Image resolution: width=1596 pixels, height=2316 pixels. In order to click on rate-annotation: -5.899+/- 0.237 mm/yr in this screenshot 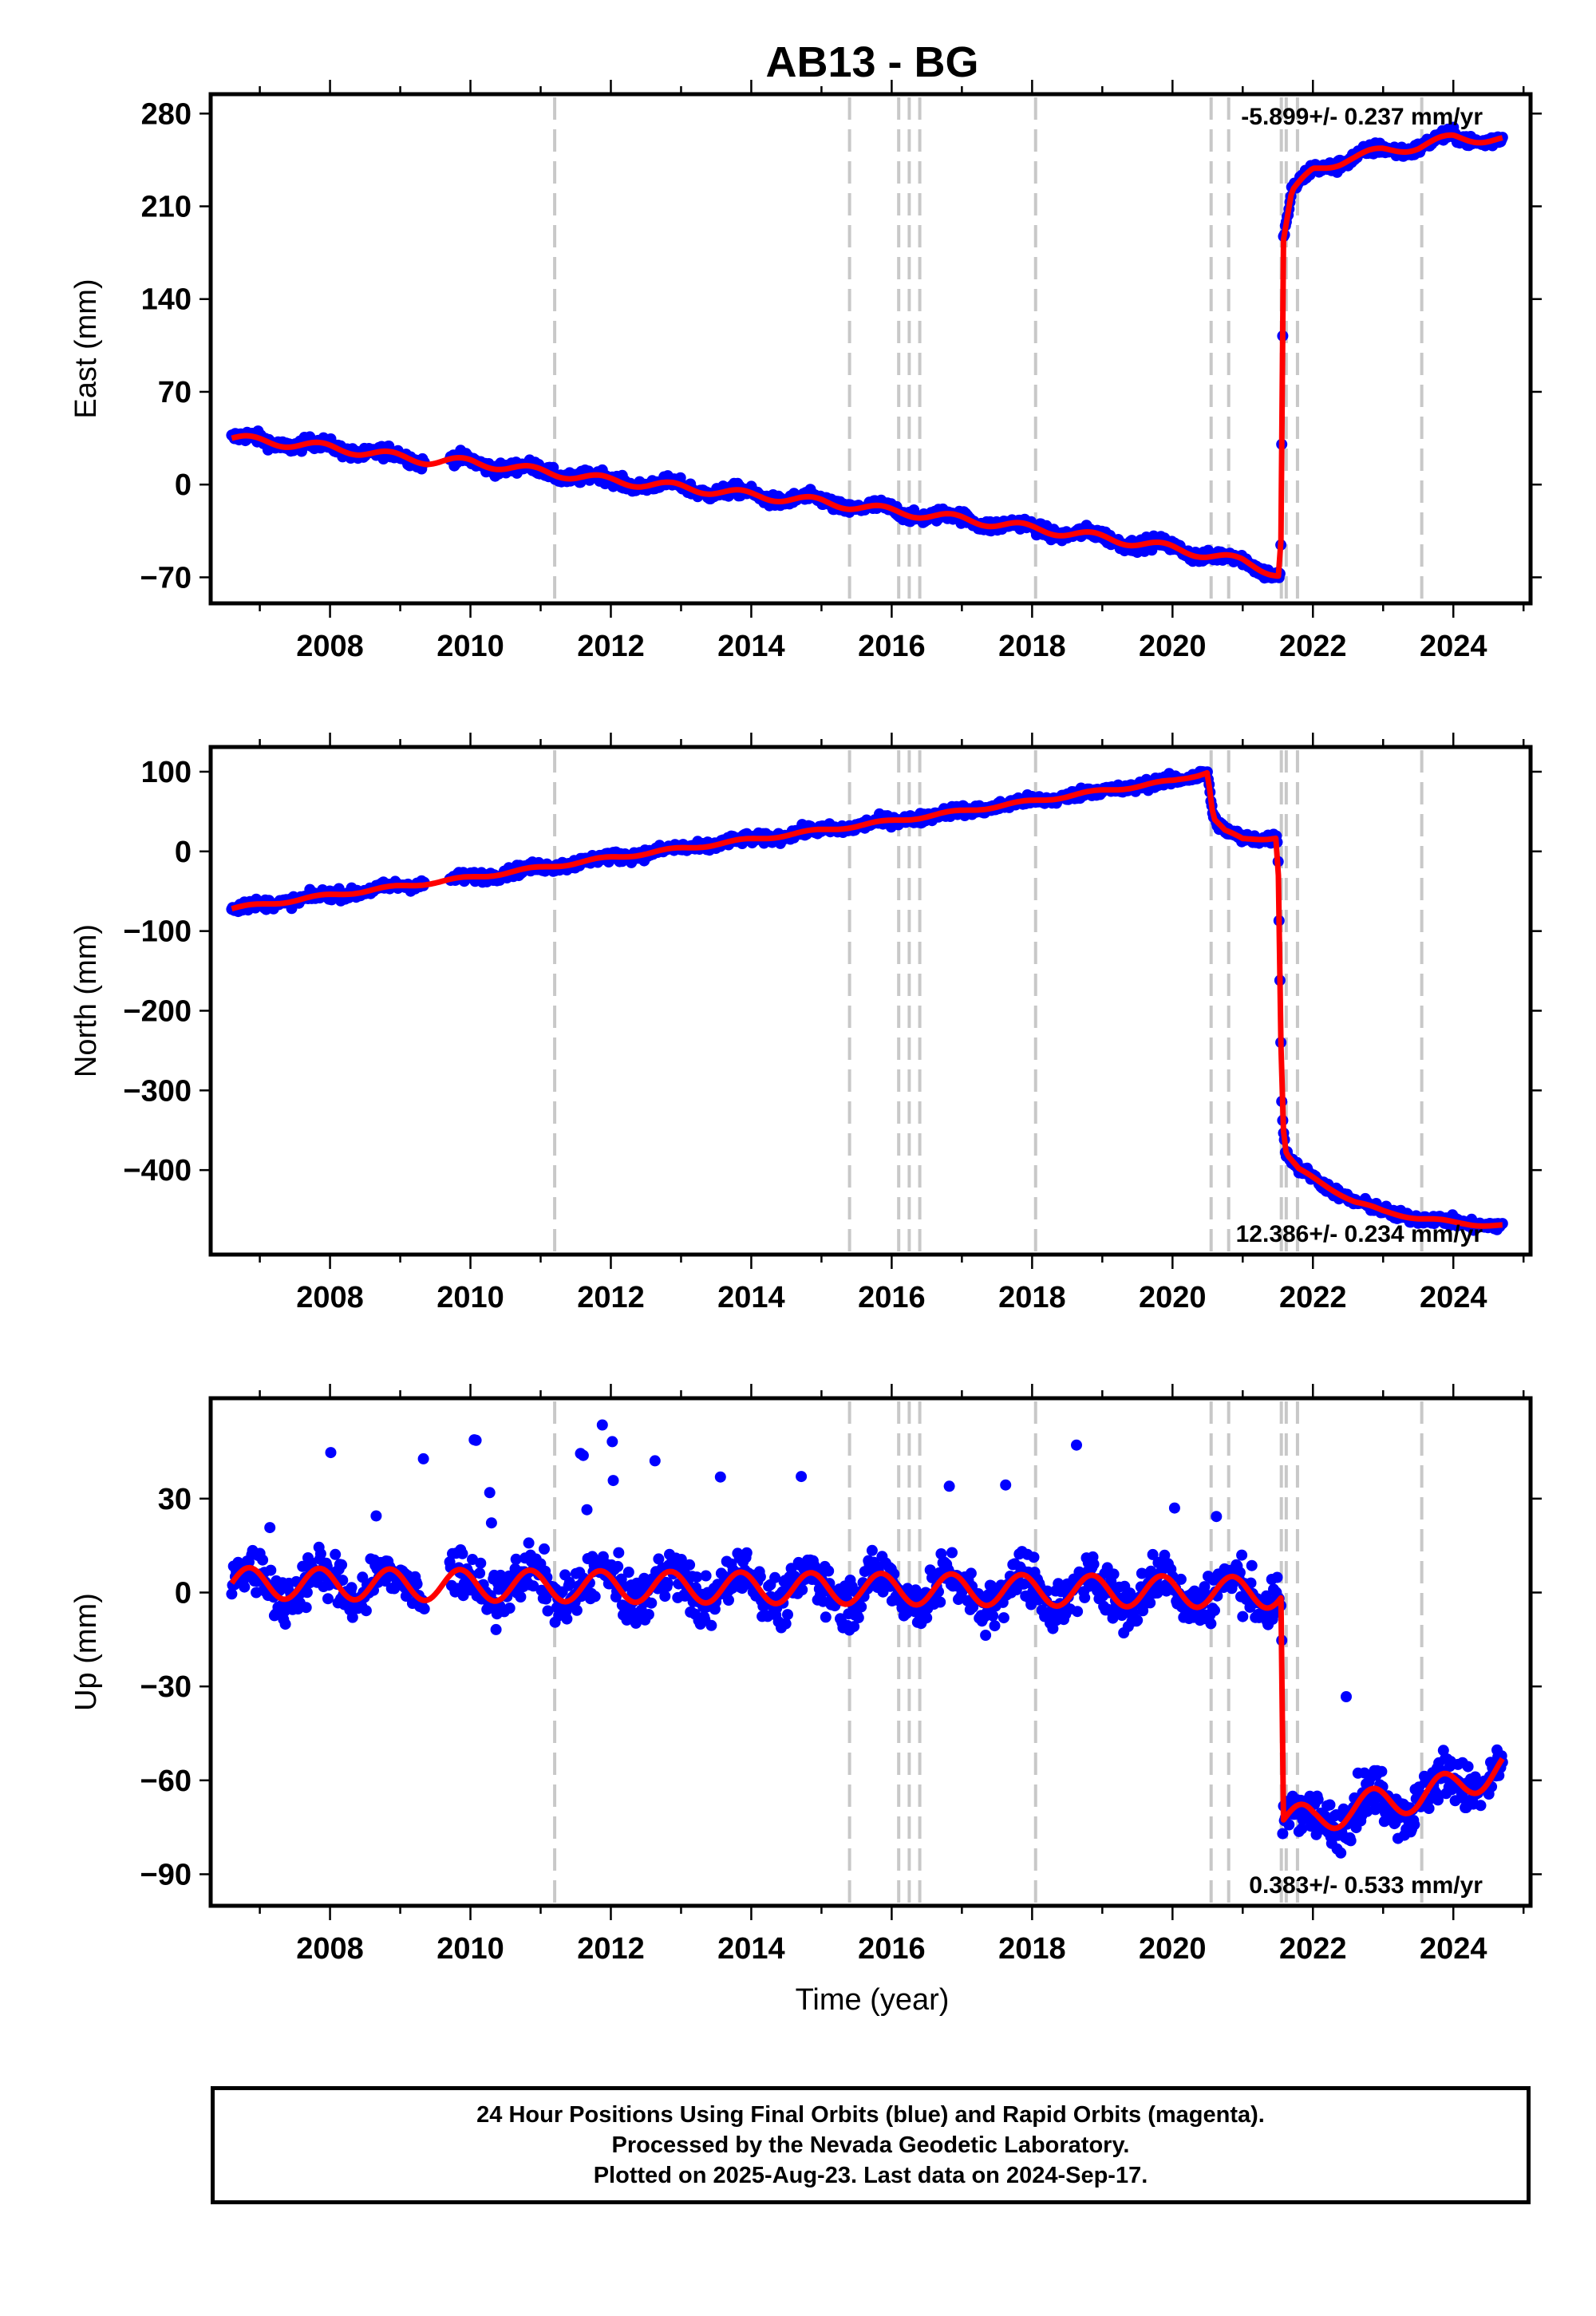, I will do `click(1362, 117)`.